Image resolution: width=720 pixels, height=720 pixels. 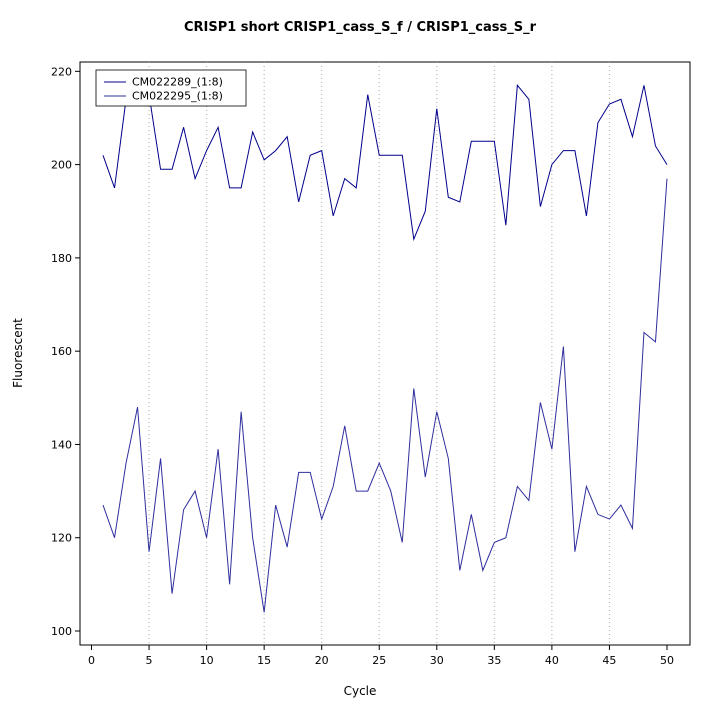 I want to click on legend-box, so click(x=171, y=88).